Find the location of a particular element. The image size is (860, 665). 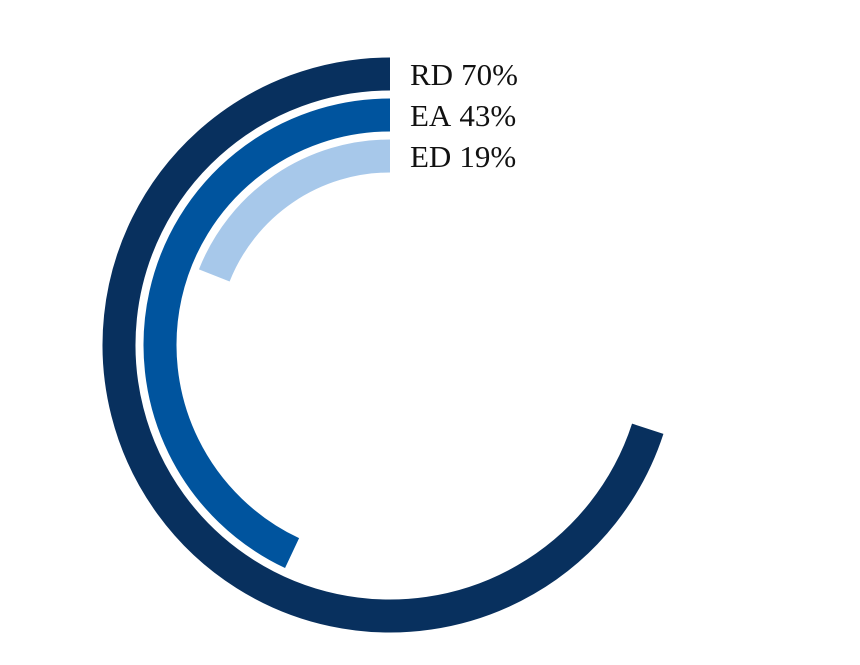

value-label: 19% is located at coordinates (487, 156).